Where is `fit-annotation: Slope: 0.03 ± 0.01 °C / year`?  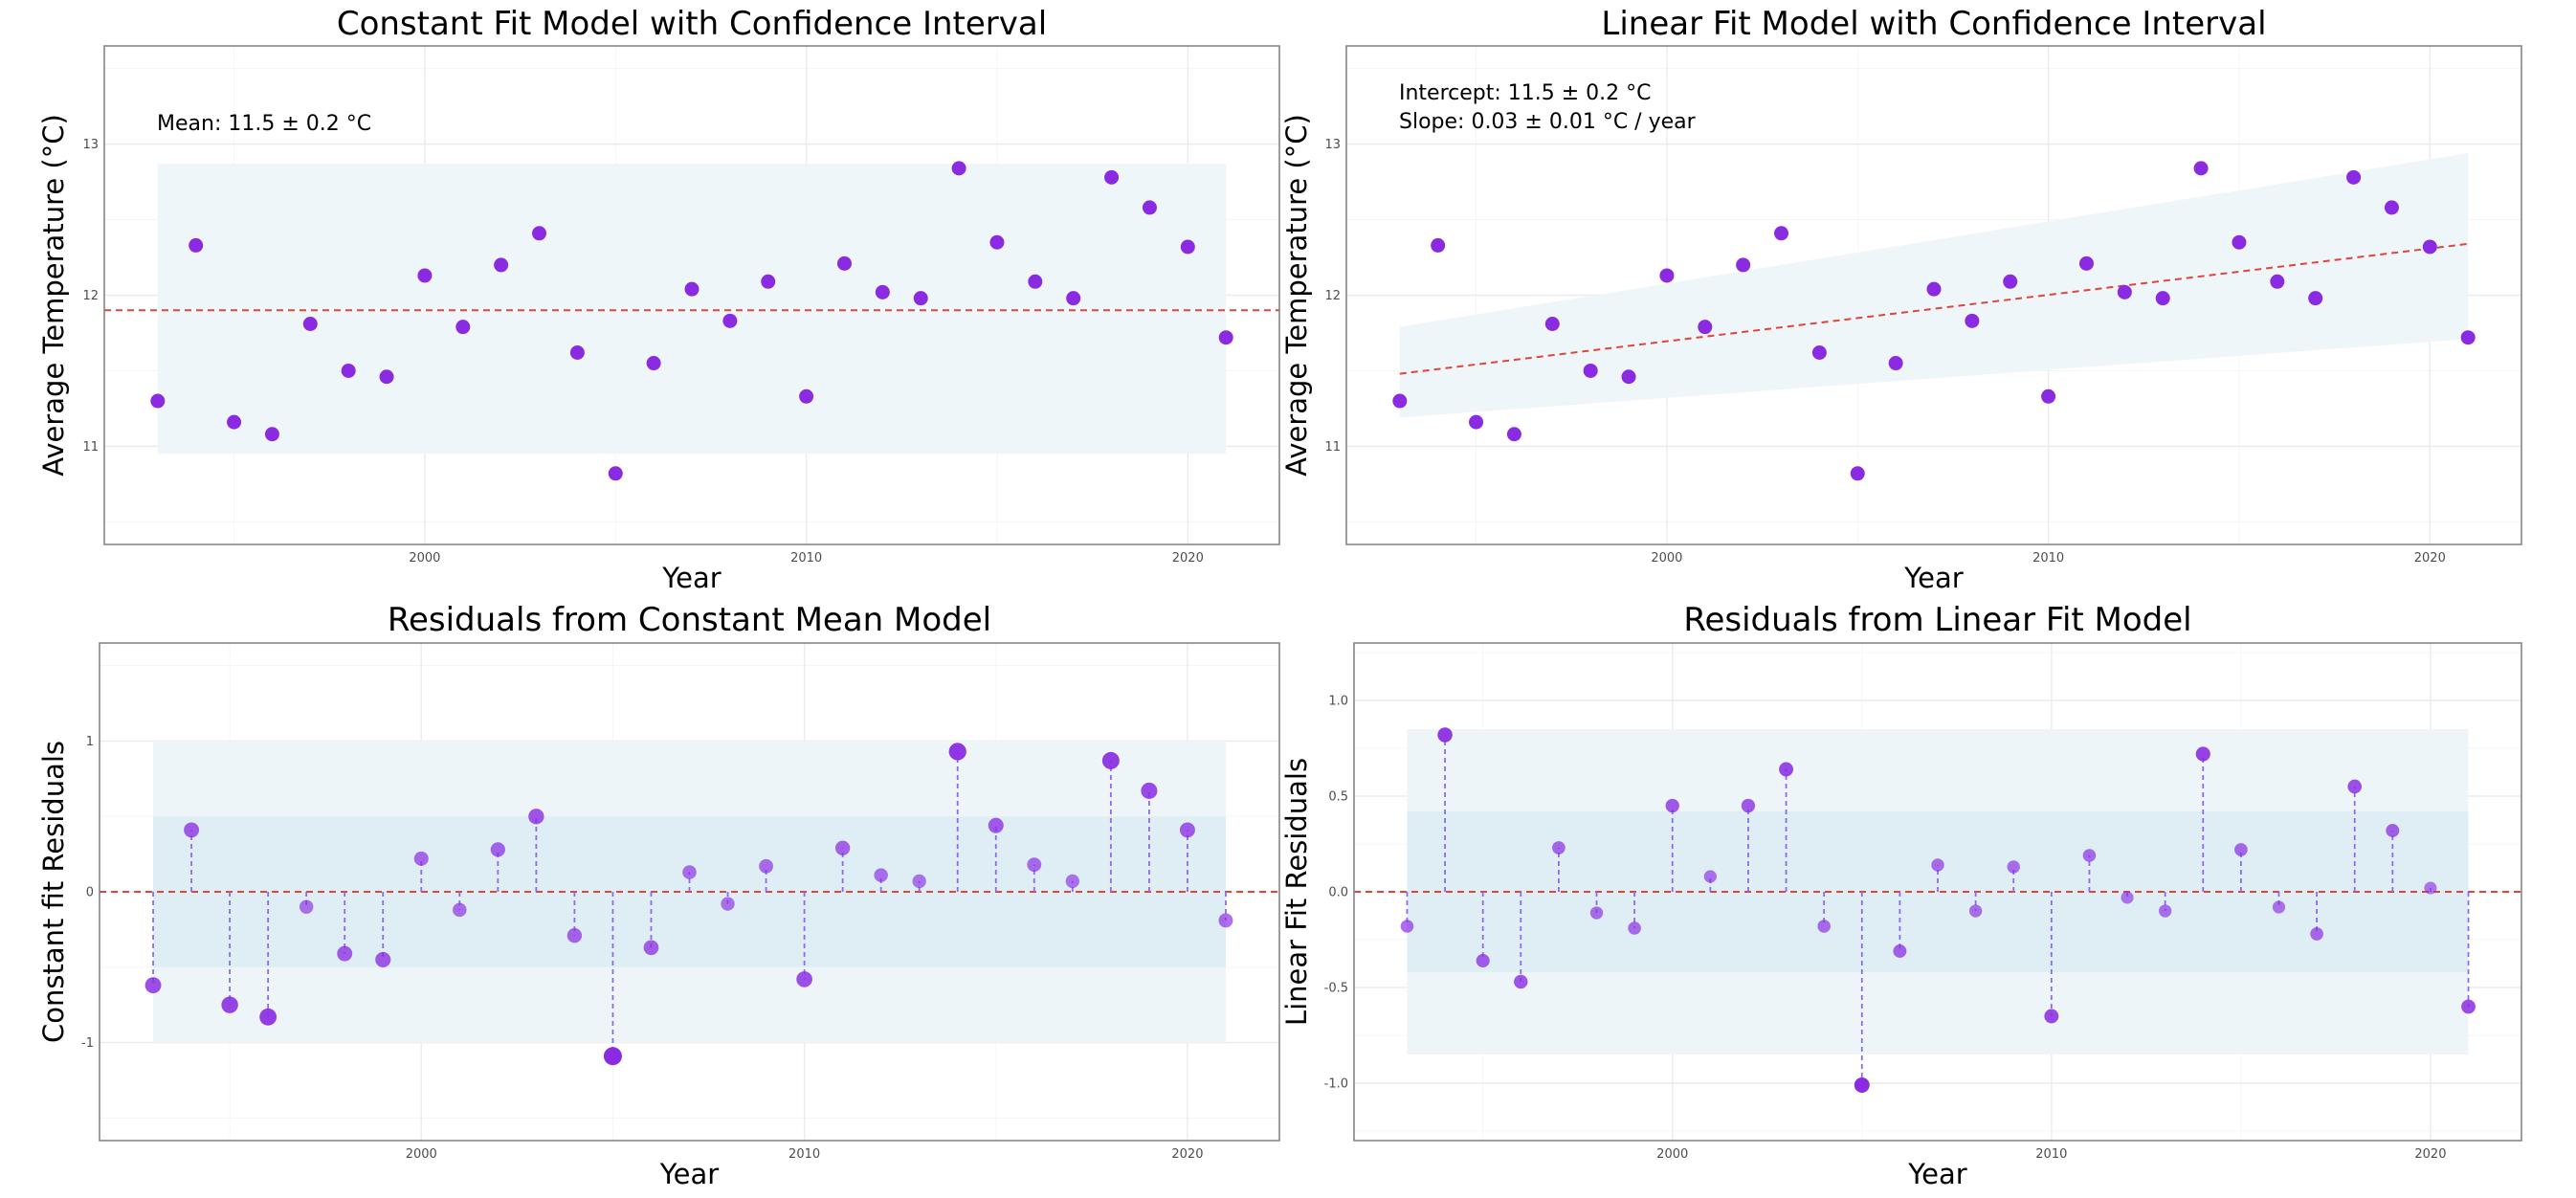 fit-annotation: Slope: 0.03 ± 0.01 °C / year is located at coordinates (1548, 122).